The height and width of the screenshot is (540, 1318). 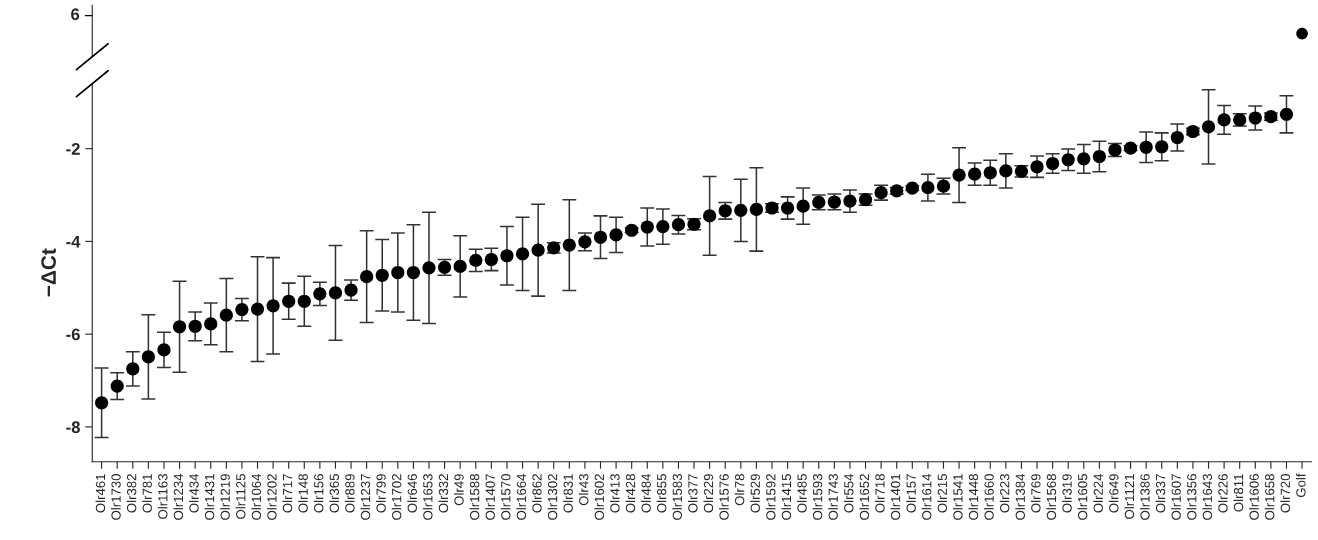 What do you see at coordinates (1300, 485) in the screenshot?
I see `x-tick-label: Golf` at bounding box center [1300, 485].